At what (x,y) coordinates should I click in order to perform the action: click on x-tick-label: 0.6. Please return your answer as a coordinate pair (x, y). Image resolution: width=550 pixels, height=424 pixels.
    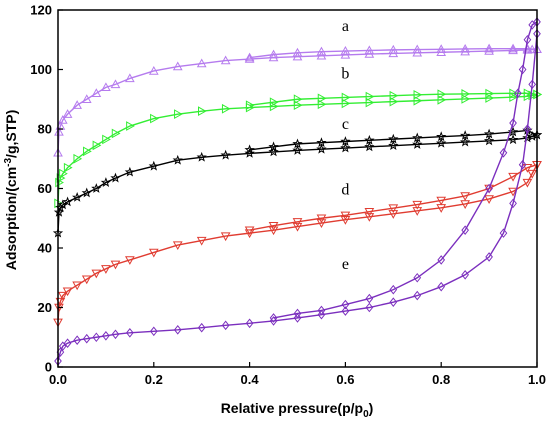
    Looking at the image, I should click on (345, 379).